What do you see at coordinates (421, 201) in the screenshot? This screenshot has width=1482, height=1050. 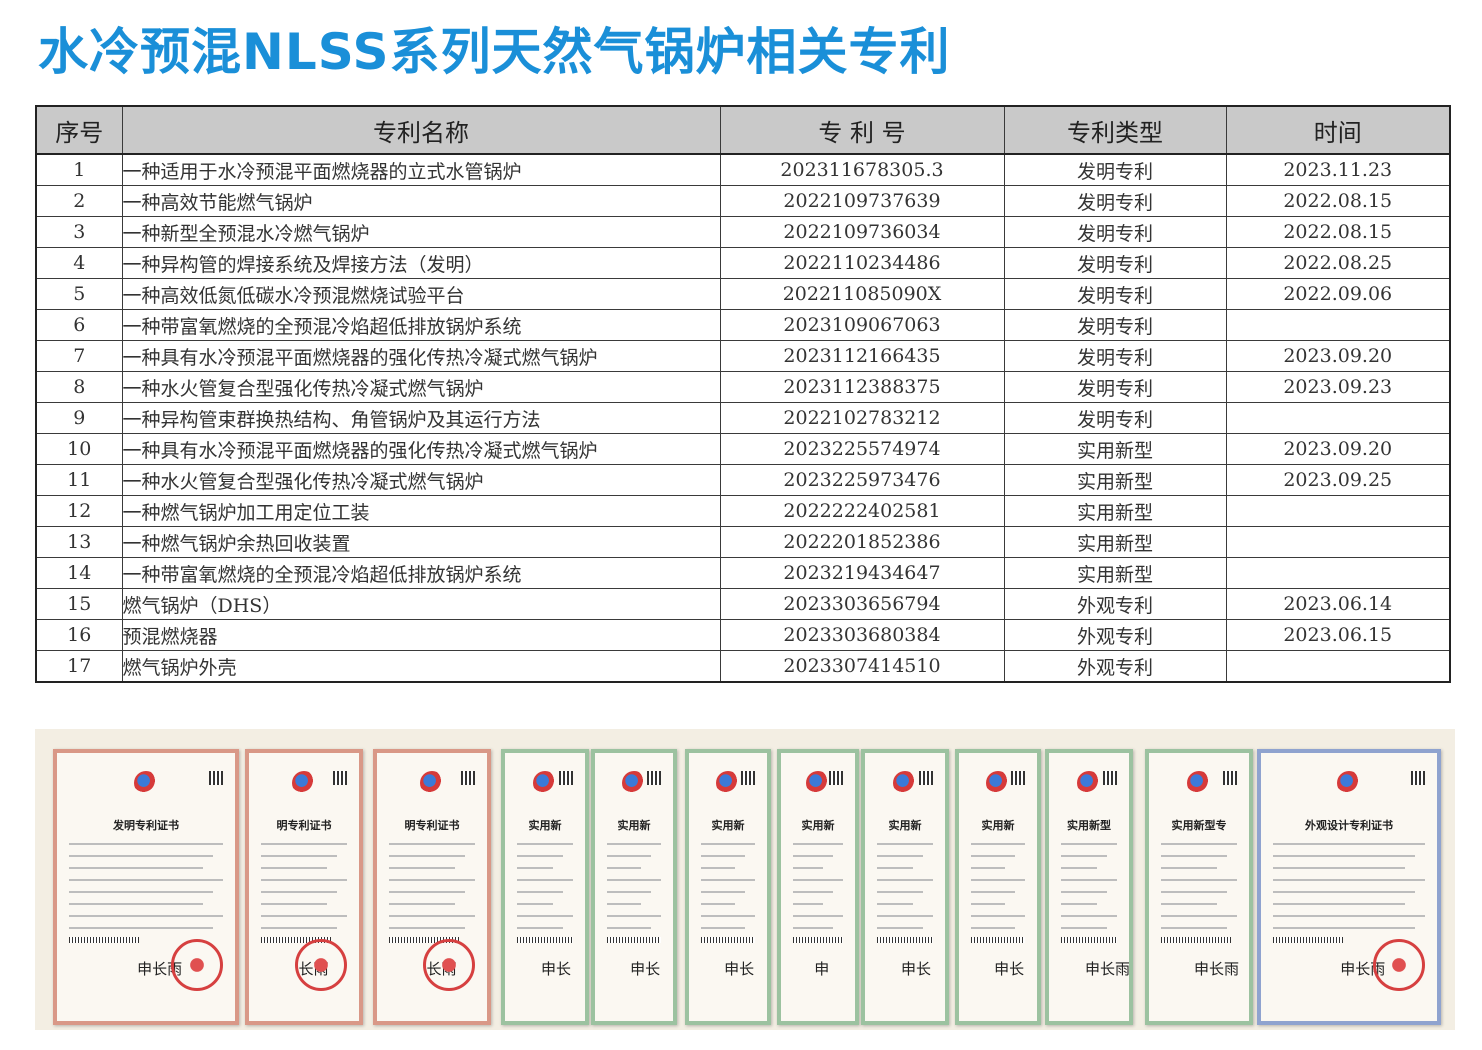 I see `cell-name: 一种高效节能燃气锅炉` at bounding box center [421, 201].